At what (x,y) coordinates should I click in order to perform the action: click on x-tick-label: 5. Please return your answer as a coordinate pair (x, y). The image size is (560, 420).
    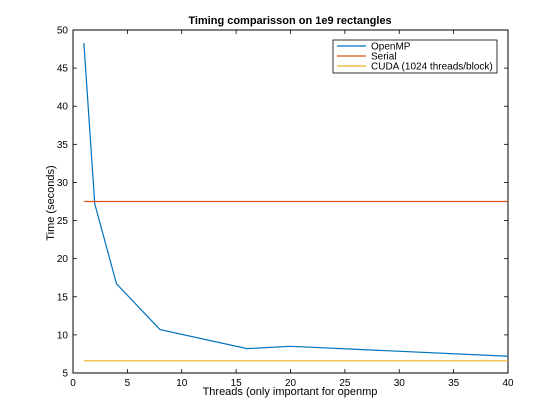
    Looking at the image, I should click on (128, 383).